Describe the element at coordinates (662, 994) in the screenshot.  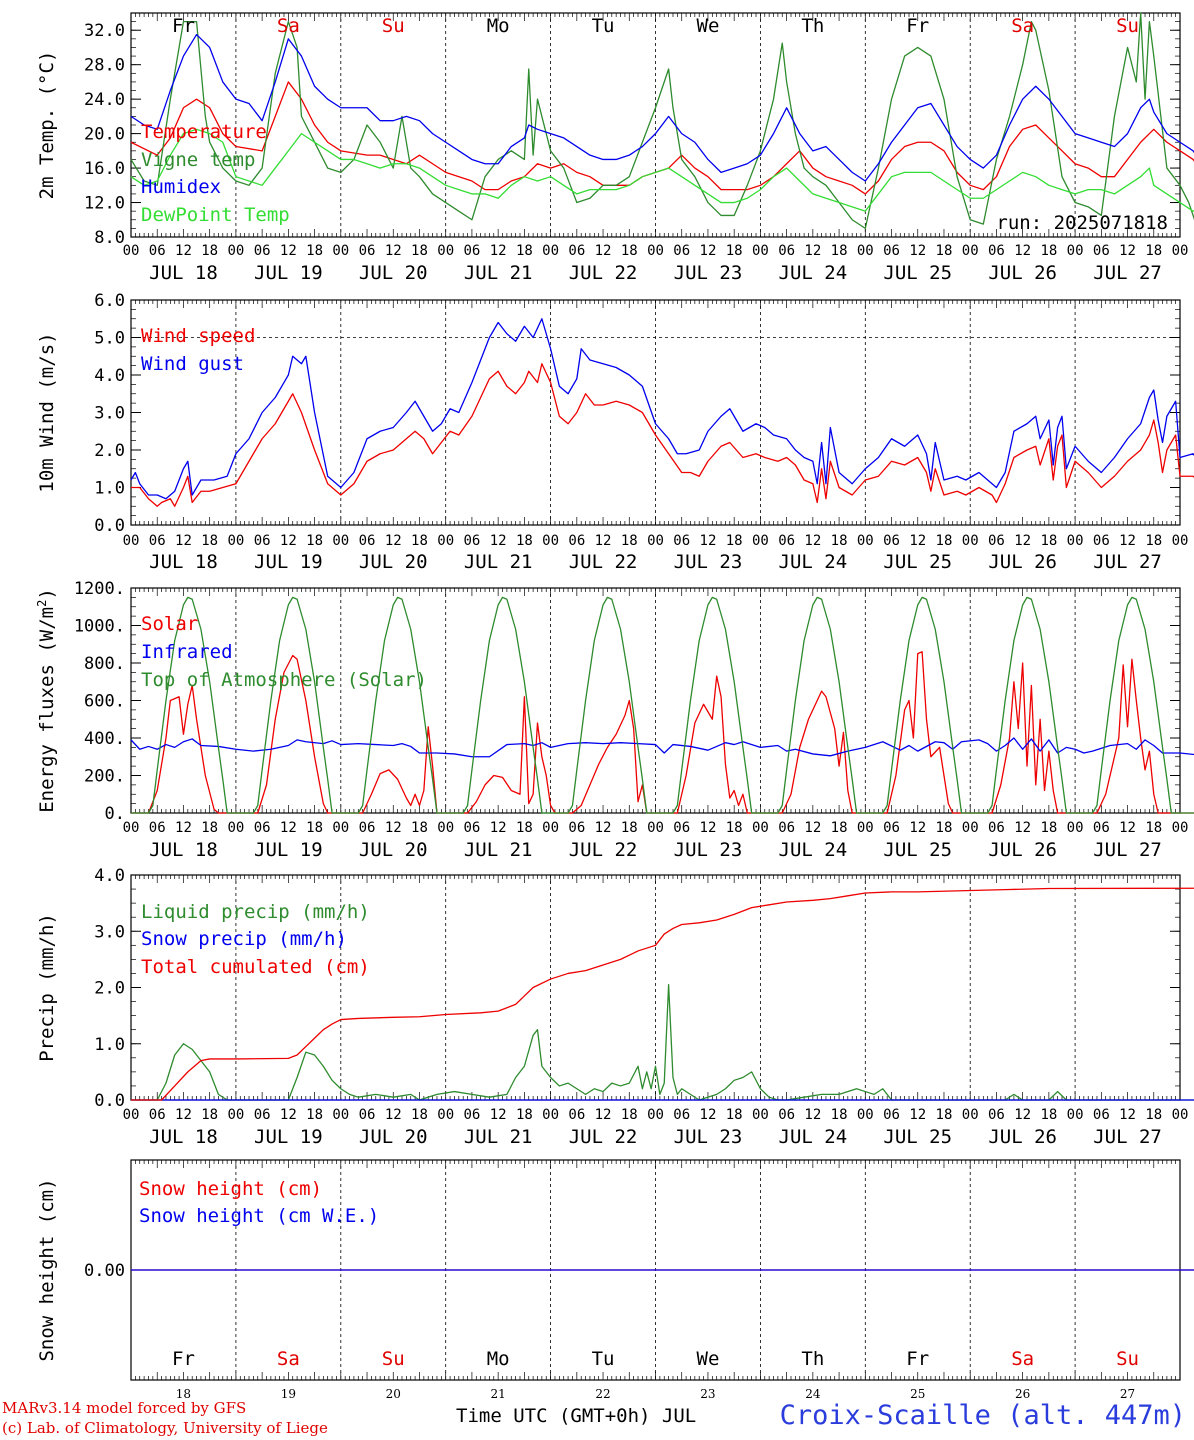
I see `series-line-total-cumulated-cm-` at that location.